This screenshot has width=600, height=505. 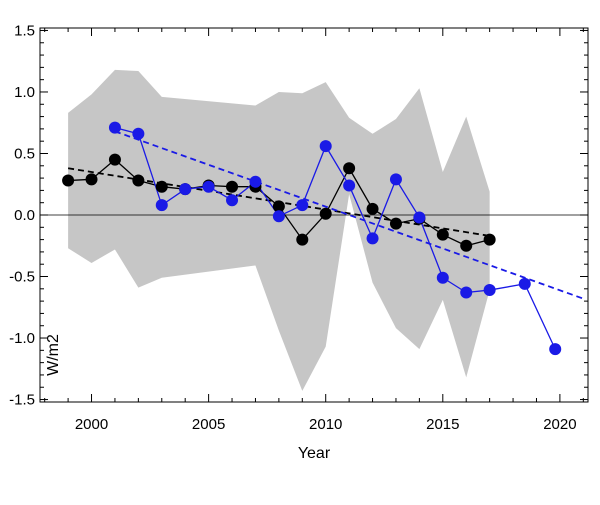 I want to click on y-tick-label: -1.5, so click(x=22, y=400).